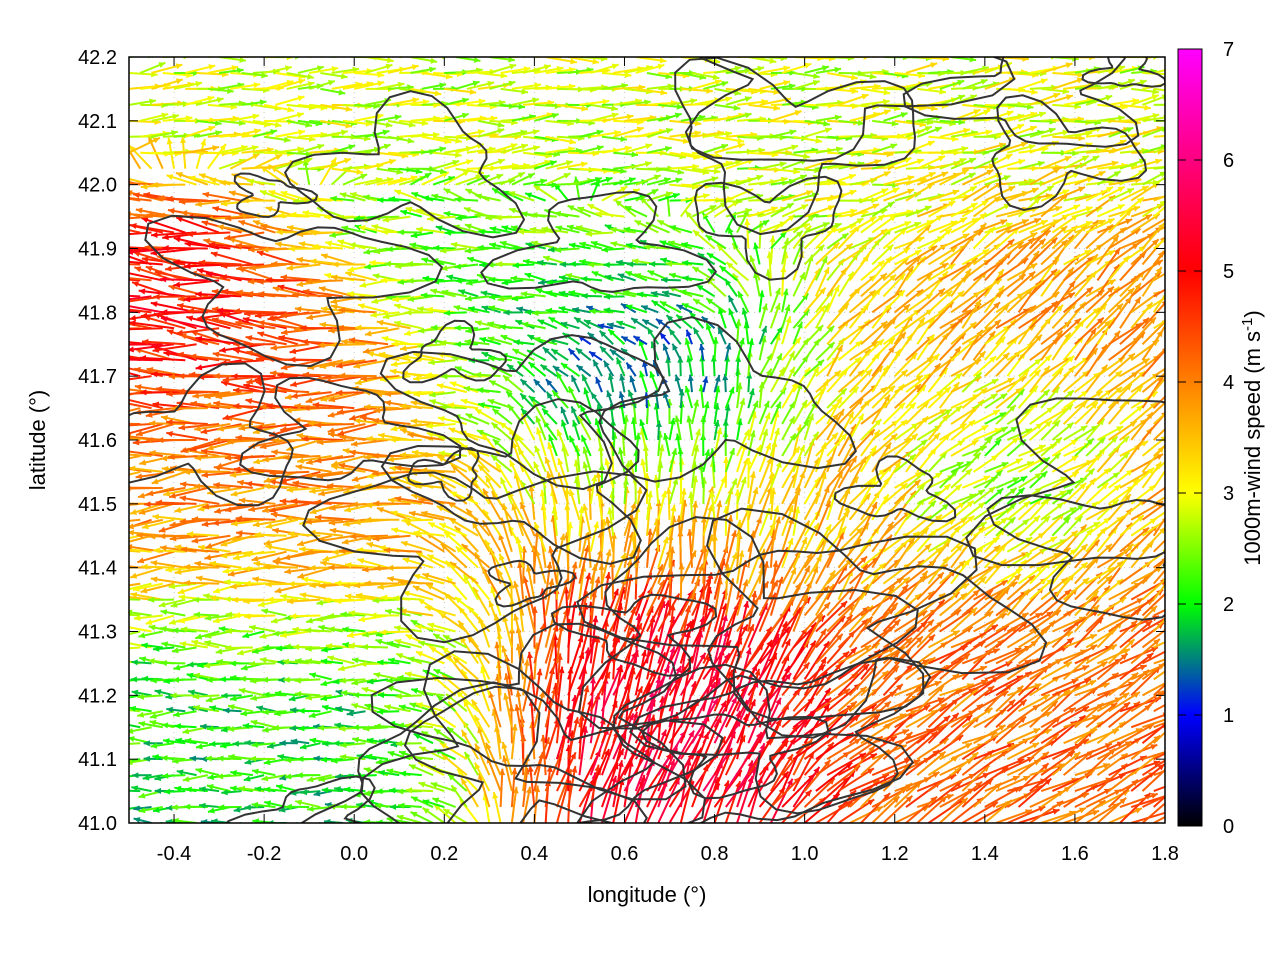  I want to click on y-tick-label: 41.3, so click(97, 633).